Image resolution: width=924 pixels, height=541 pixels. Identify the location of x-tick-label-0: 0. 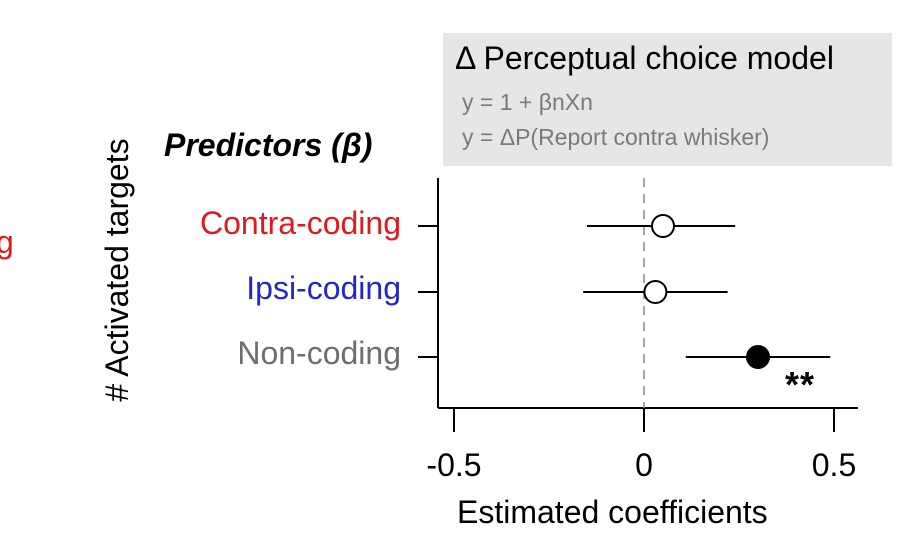
(644, 465).